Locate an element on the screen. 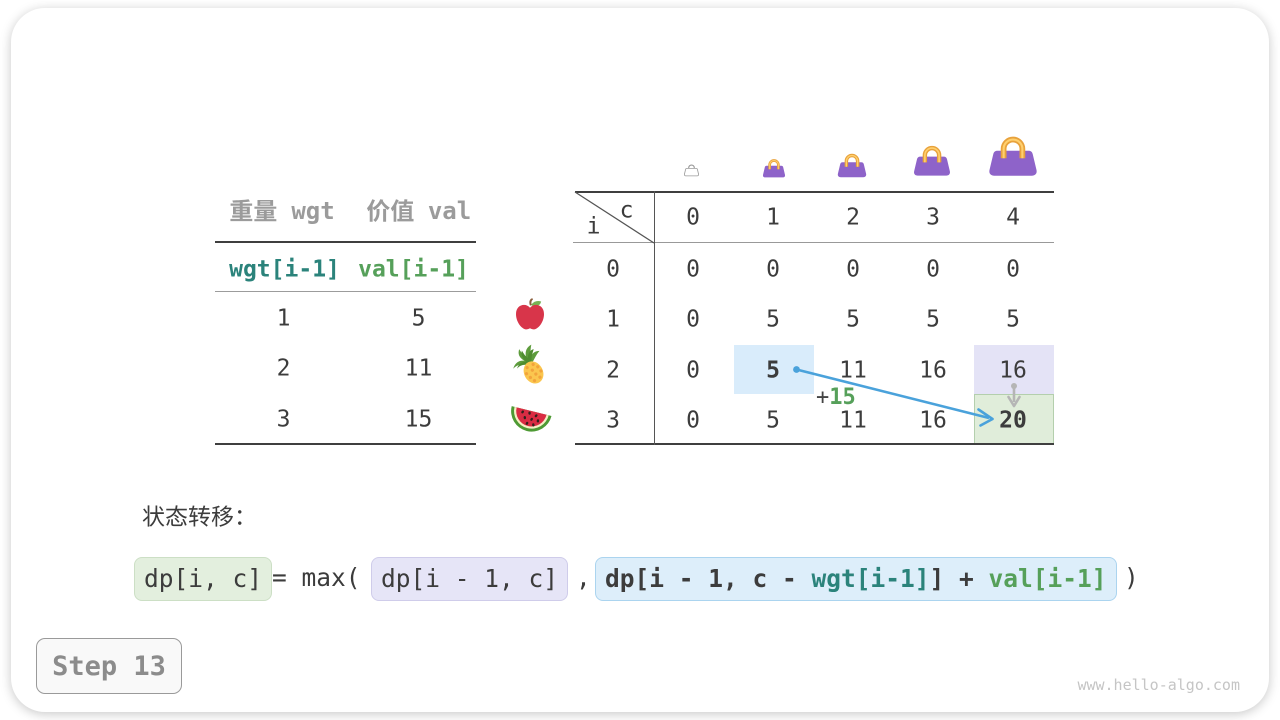  dp-cell-0-3: 0 is located at coordinates (933, 269).